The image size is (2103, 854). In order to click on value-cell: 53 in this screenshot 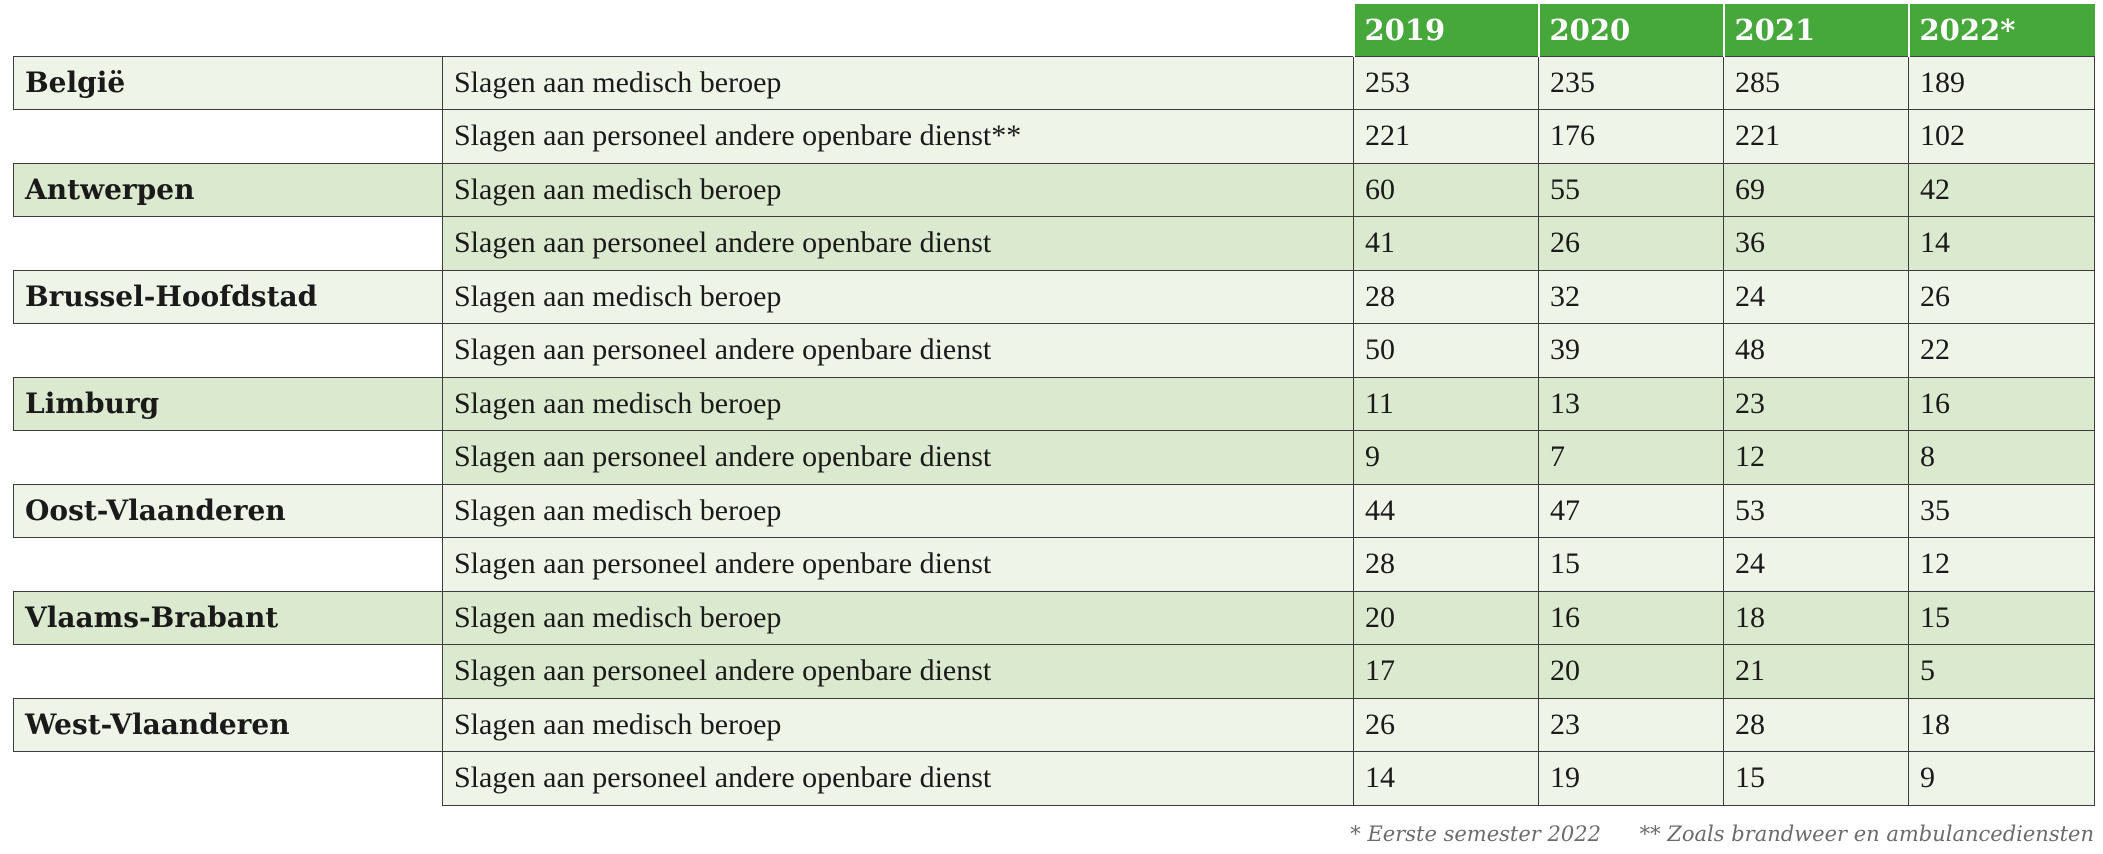, I will do `click(1816, 510)`.